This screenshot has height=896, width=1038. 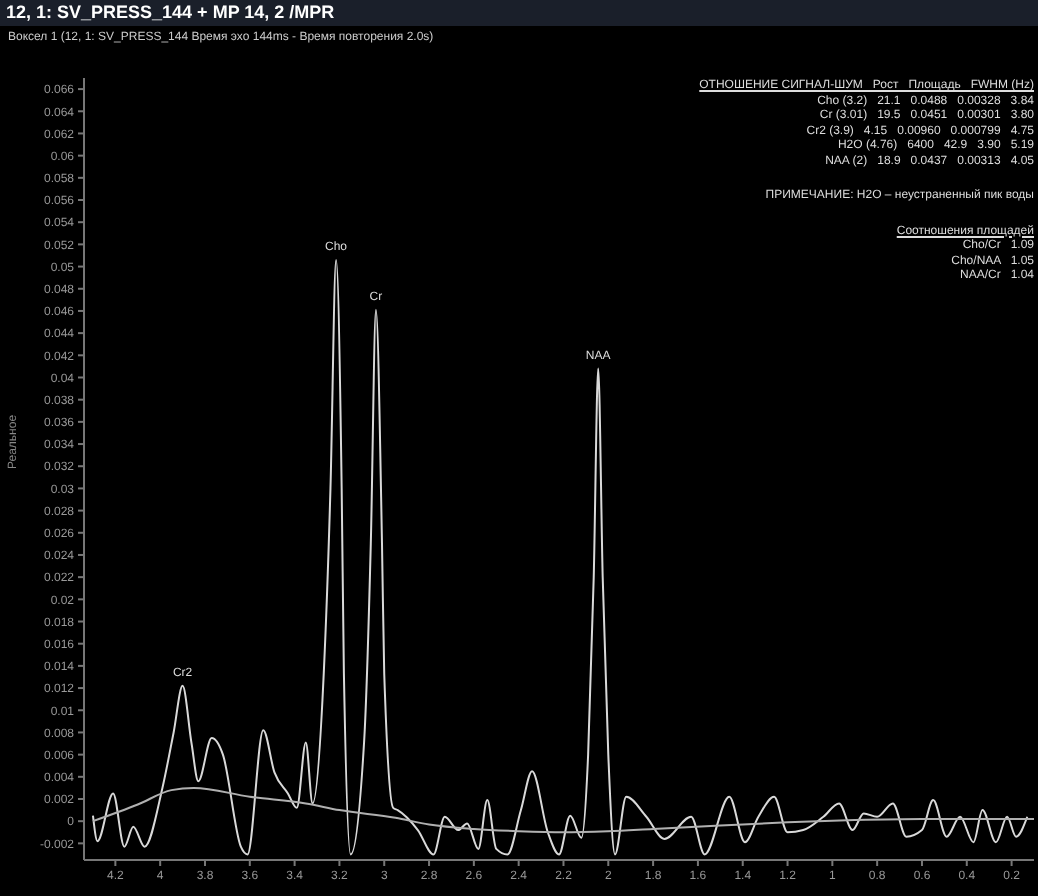 What do you see at coordinates (562, 810) in the screenshot?
I see `line-series` at bounding box center [562, 810].